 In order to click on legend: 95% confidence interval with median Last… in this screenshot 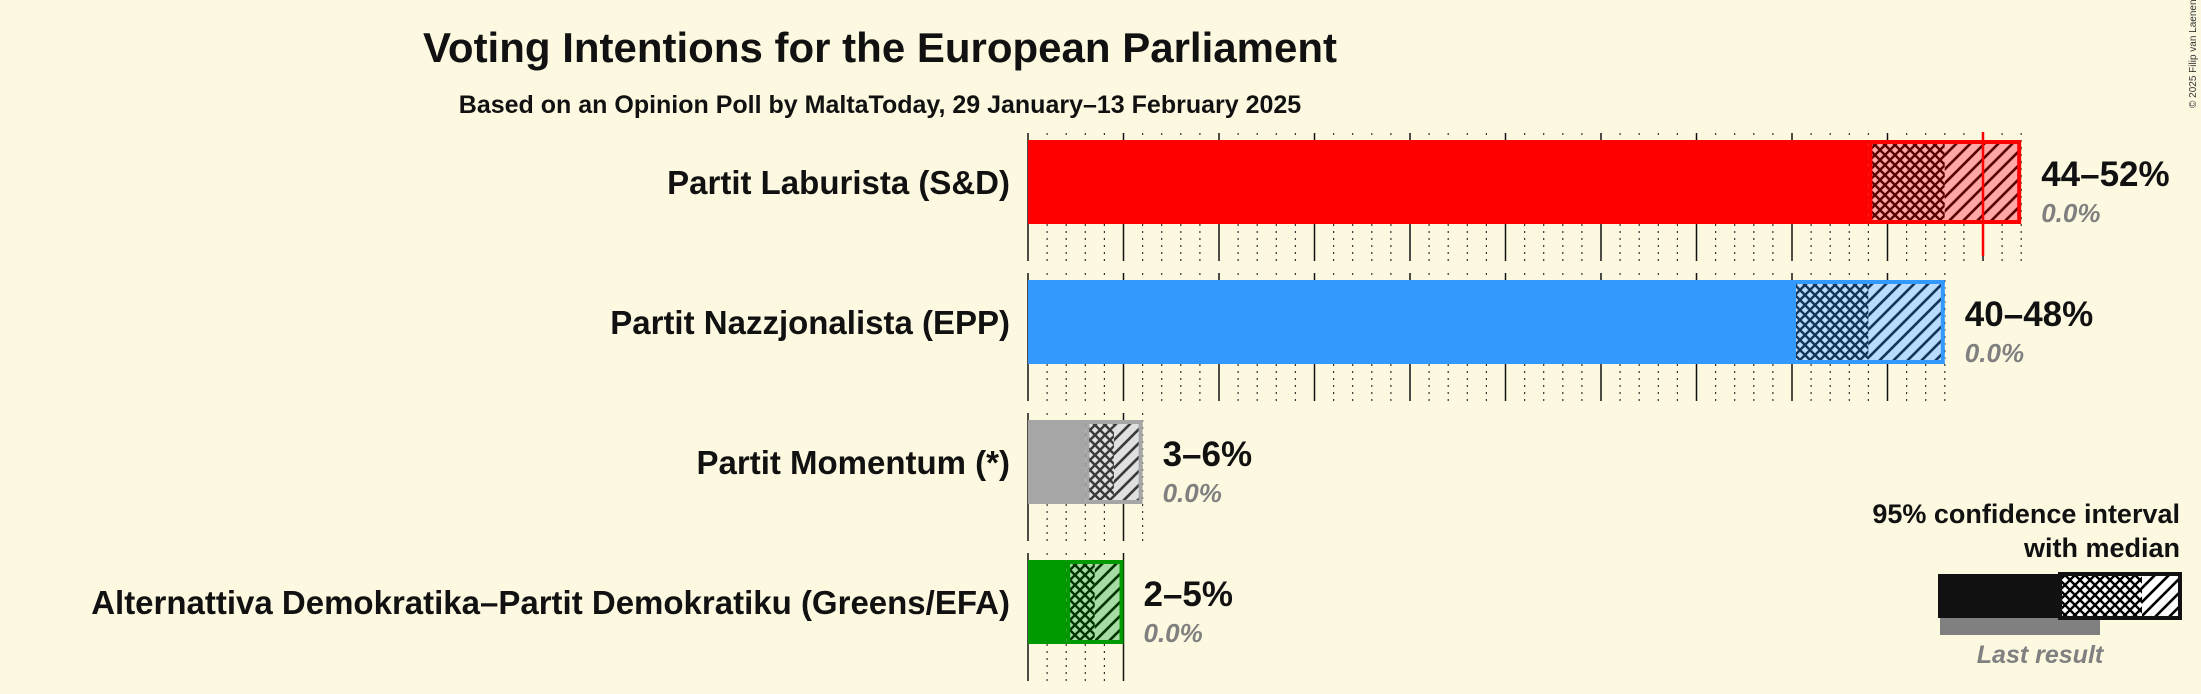, I will do `click(2027, 584)`.